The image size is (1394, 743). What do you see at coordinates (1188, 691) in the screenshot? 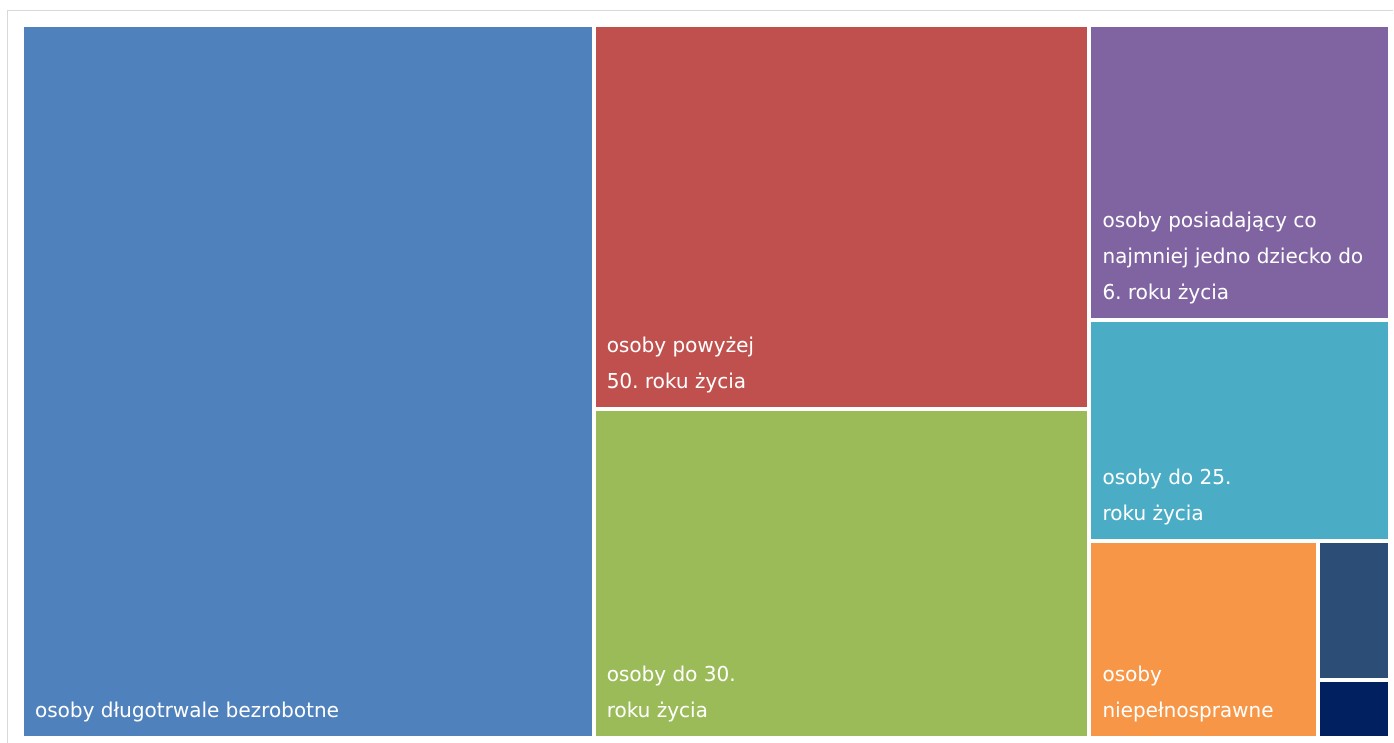
I see `treemap-tile-label: osoby niepełnosprawne` at bounding box center [1188, 691].